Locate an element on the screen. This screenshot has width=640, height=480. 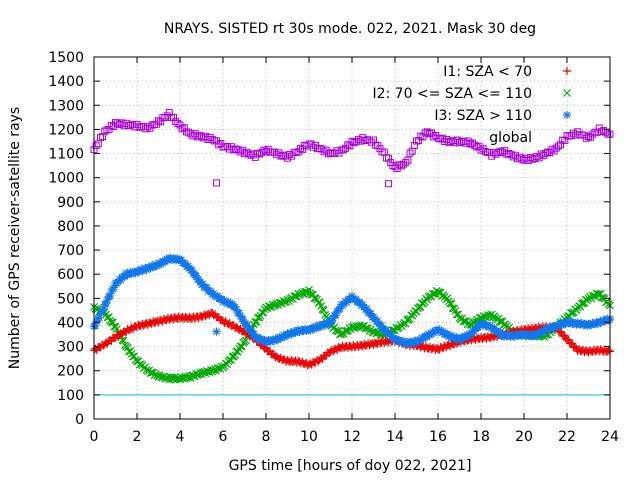
y-tick-label: 300 is located at coordinates (70, 348).